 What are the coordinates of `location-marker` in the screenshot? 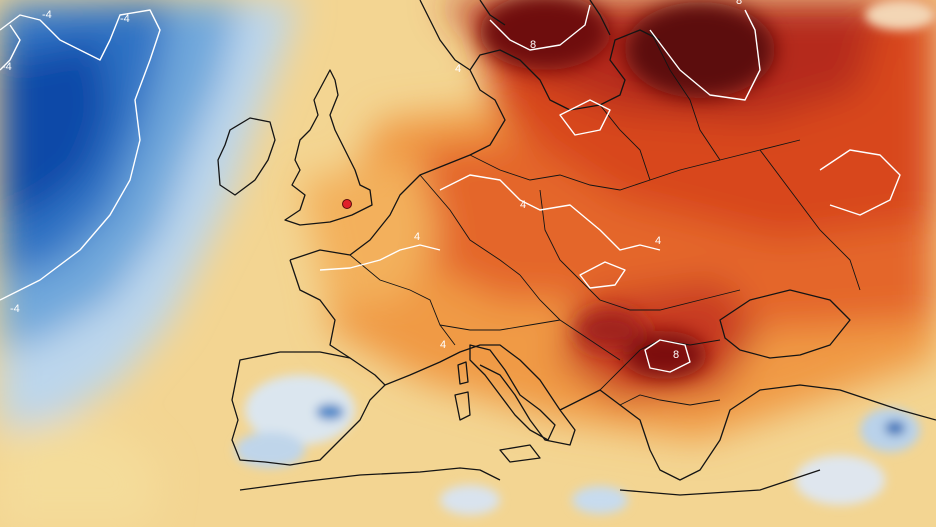 It's located at (347, 204).